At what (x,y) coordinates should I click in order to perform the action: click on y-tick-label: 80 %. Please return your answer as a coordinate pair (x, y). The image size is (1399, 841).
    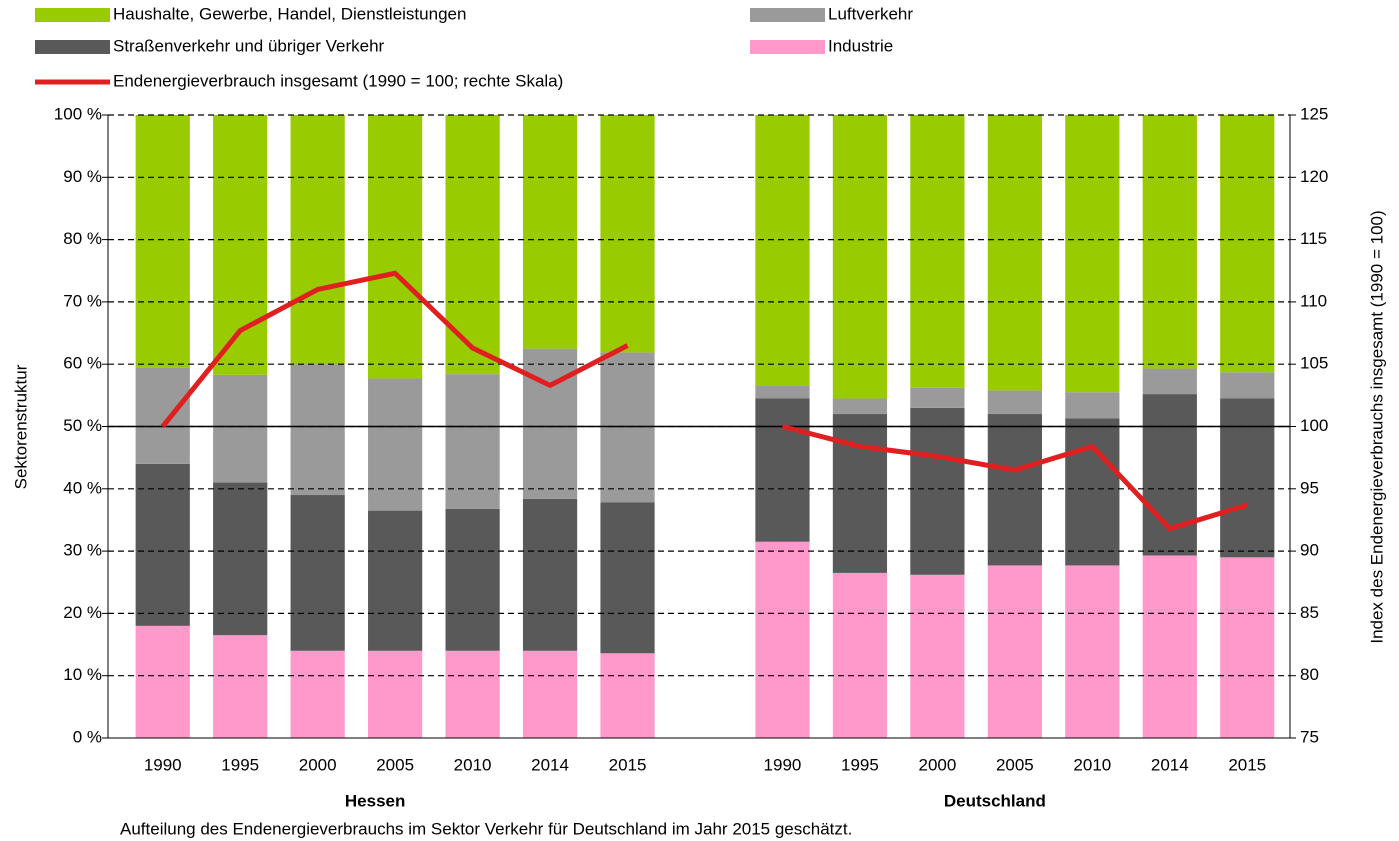
    Looking at the image, I should click on (82, 238).